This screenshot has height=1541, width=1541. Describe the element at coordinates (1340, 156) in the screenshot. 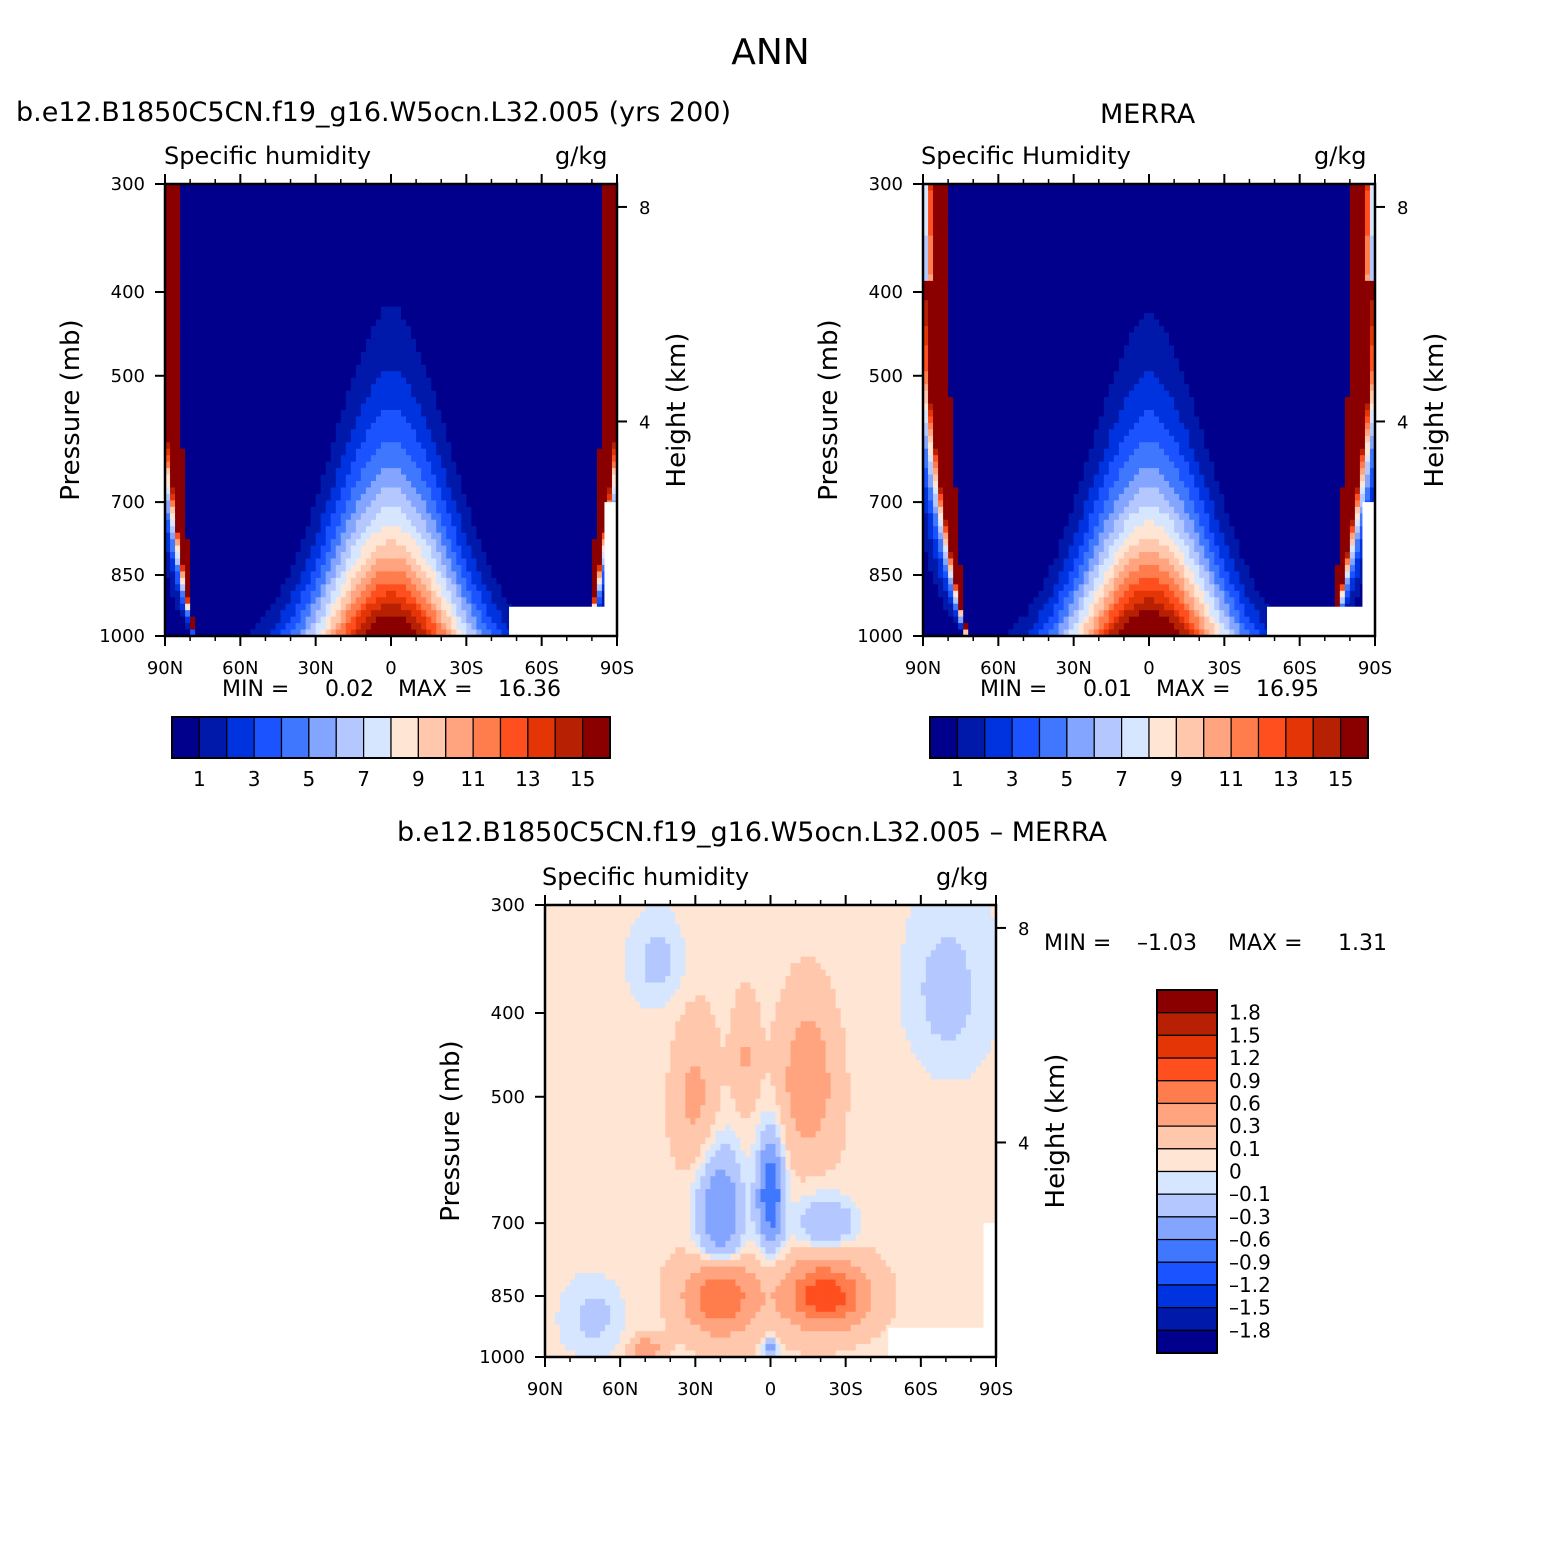

I see `obs-right-label: g/kg` at that location.